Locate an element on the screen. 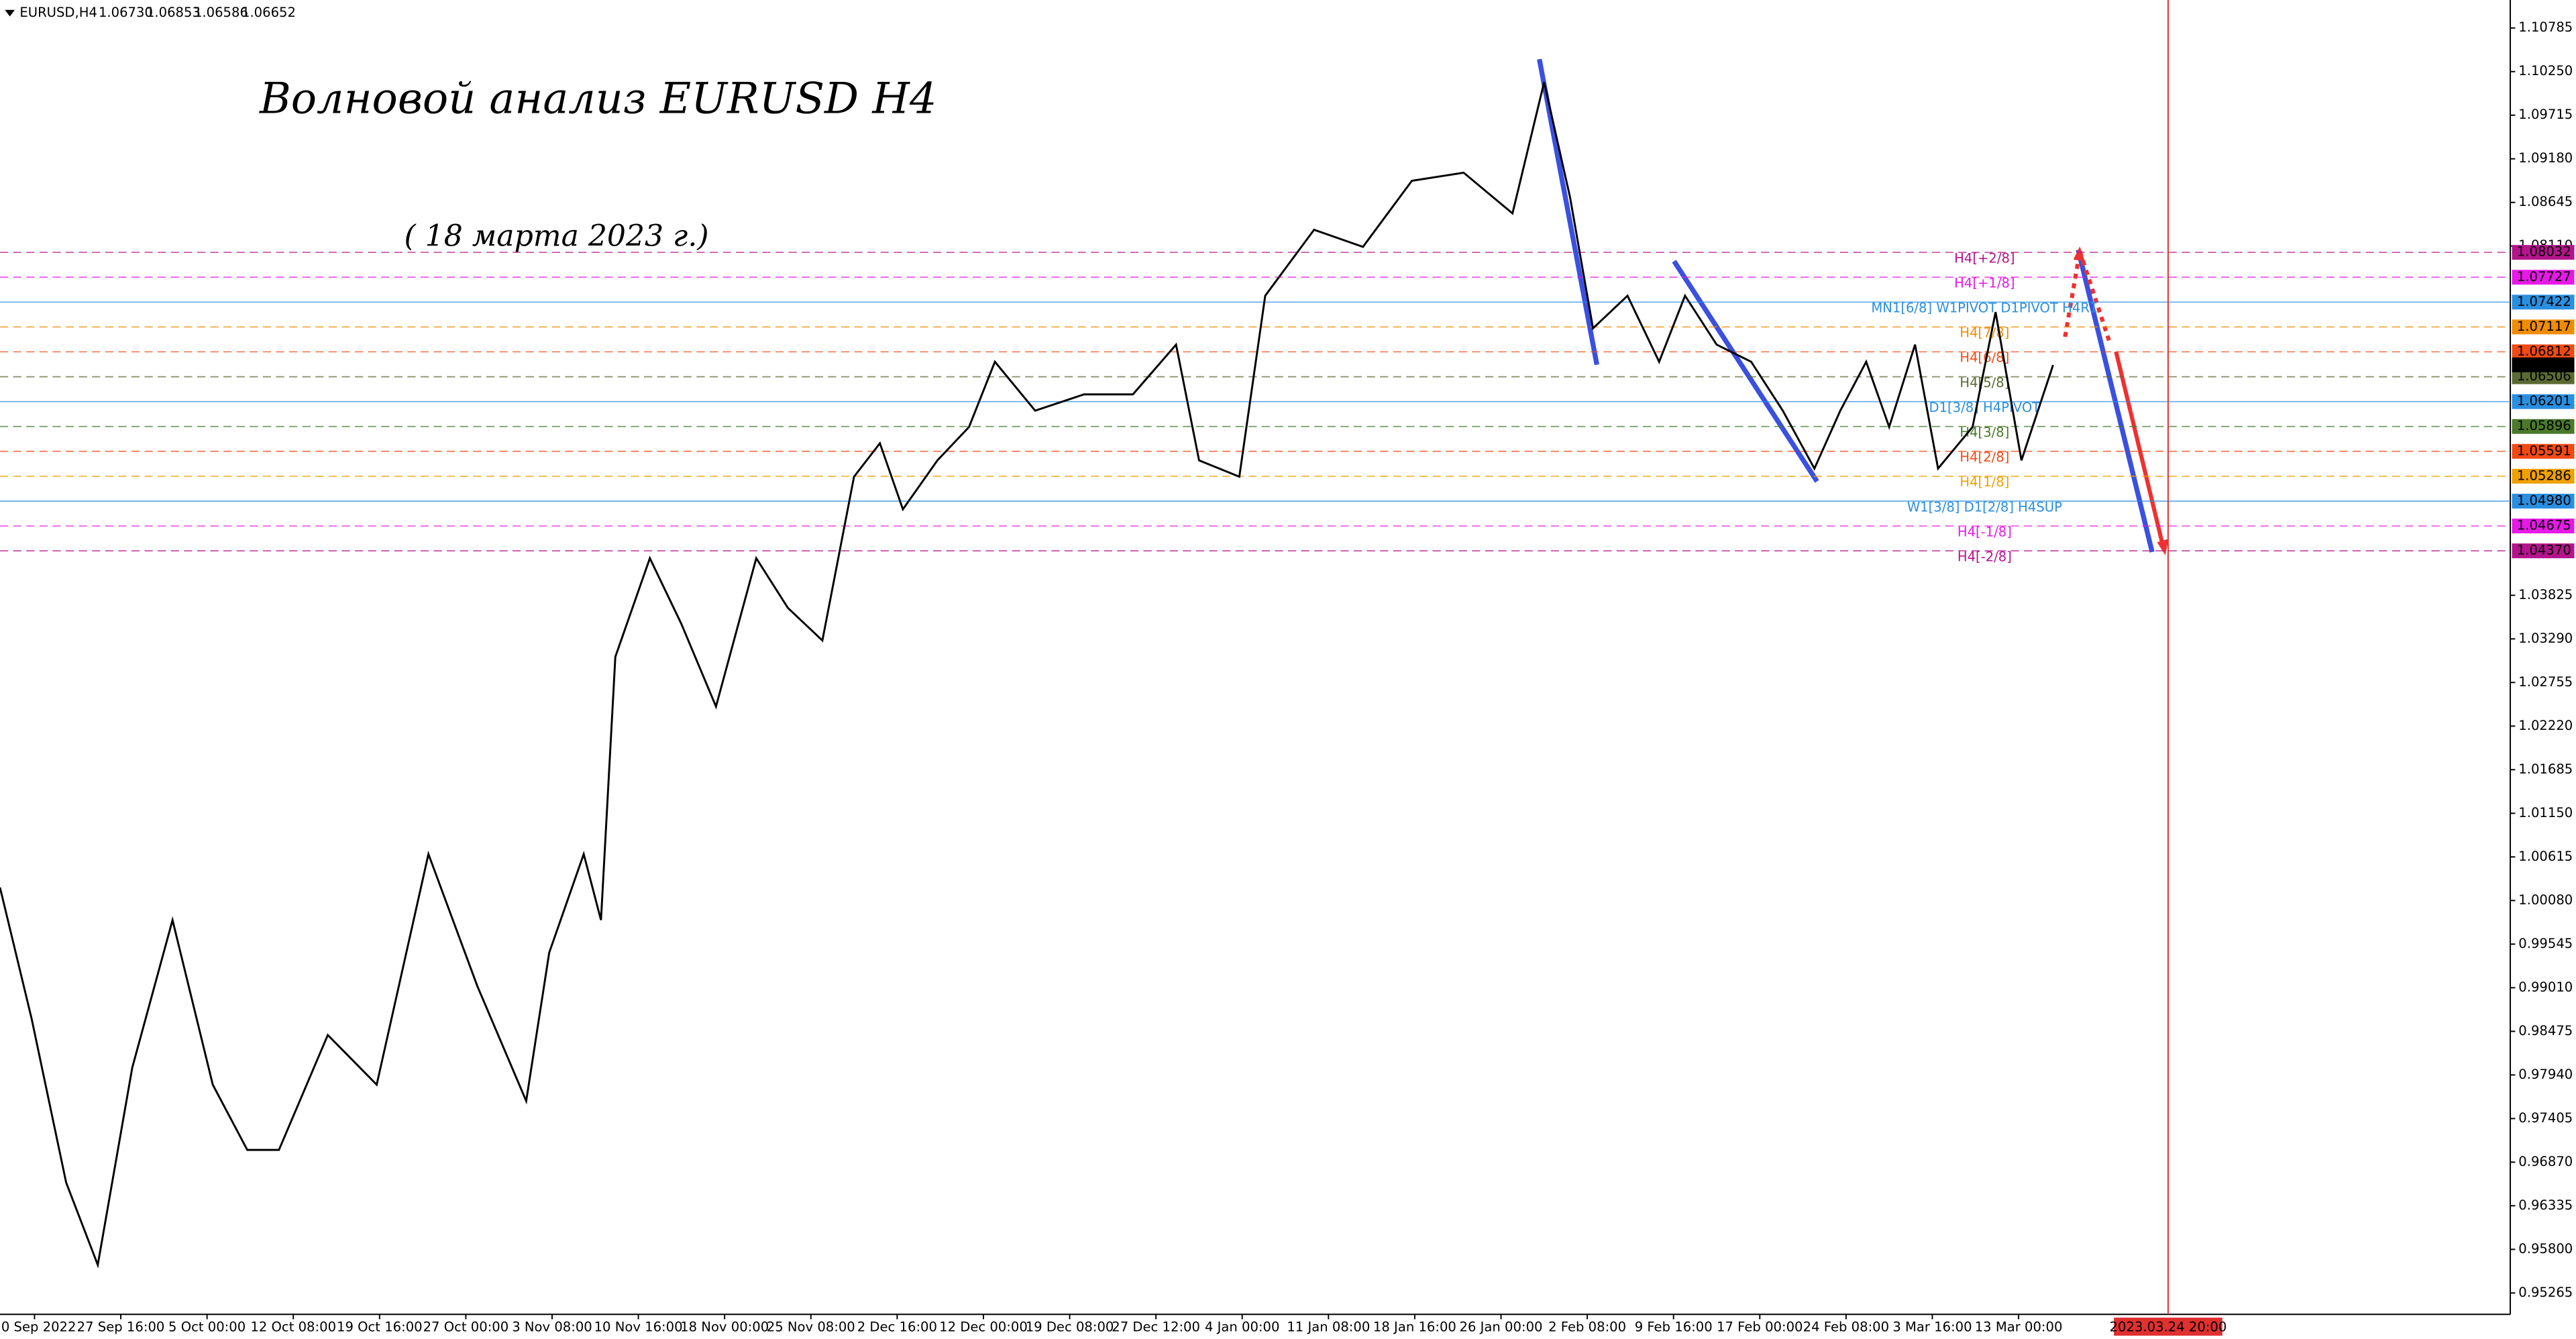 The width and height of the screenshot is (2576, 1339). level-price-label: 1.06201 is located at coordinates (2544, 401).